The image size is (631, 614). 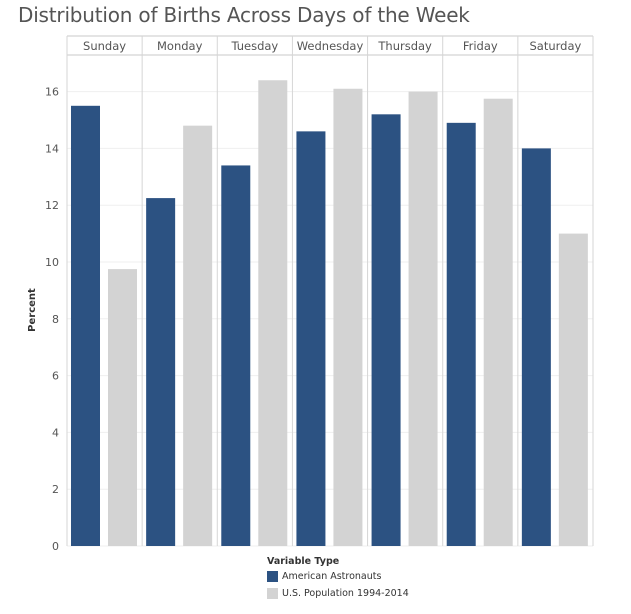 I want to click on y-axis-label: Percent, so click(x=32, y=310).